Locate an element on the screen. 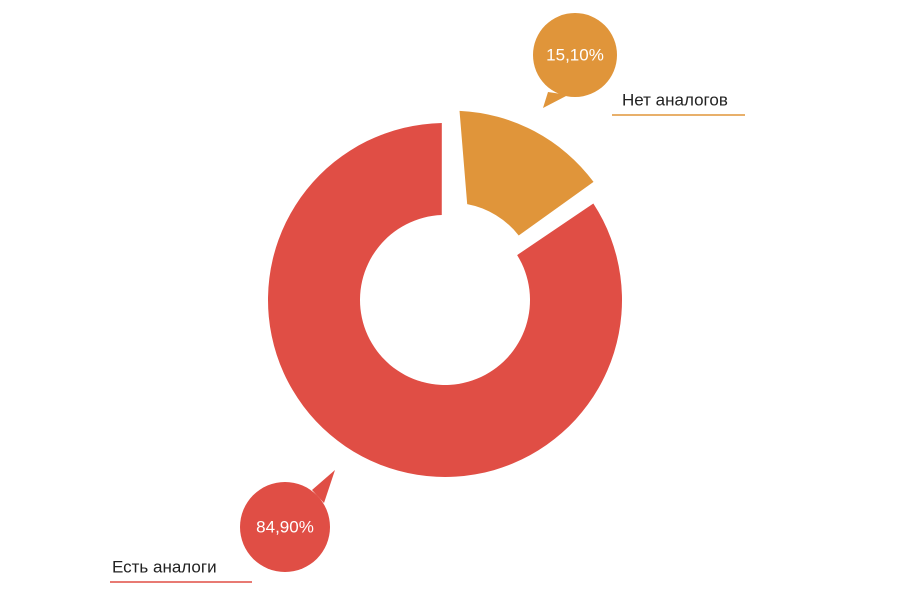  value-label: 84,90% is located at coordinates (285, 526).